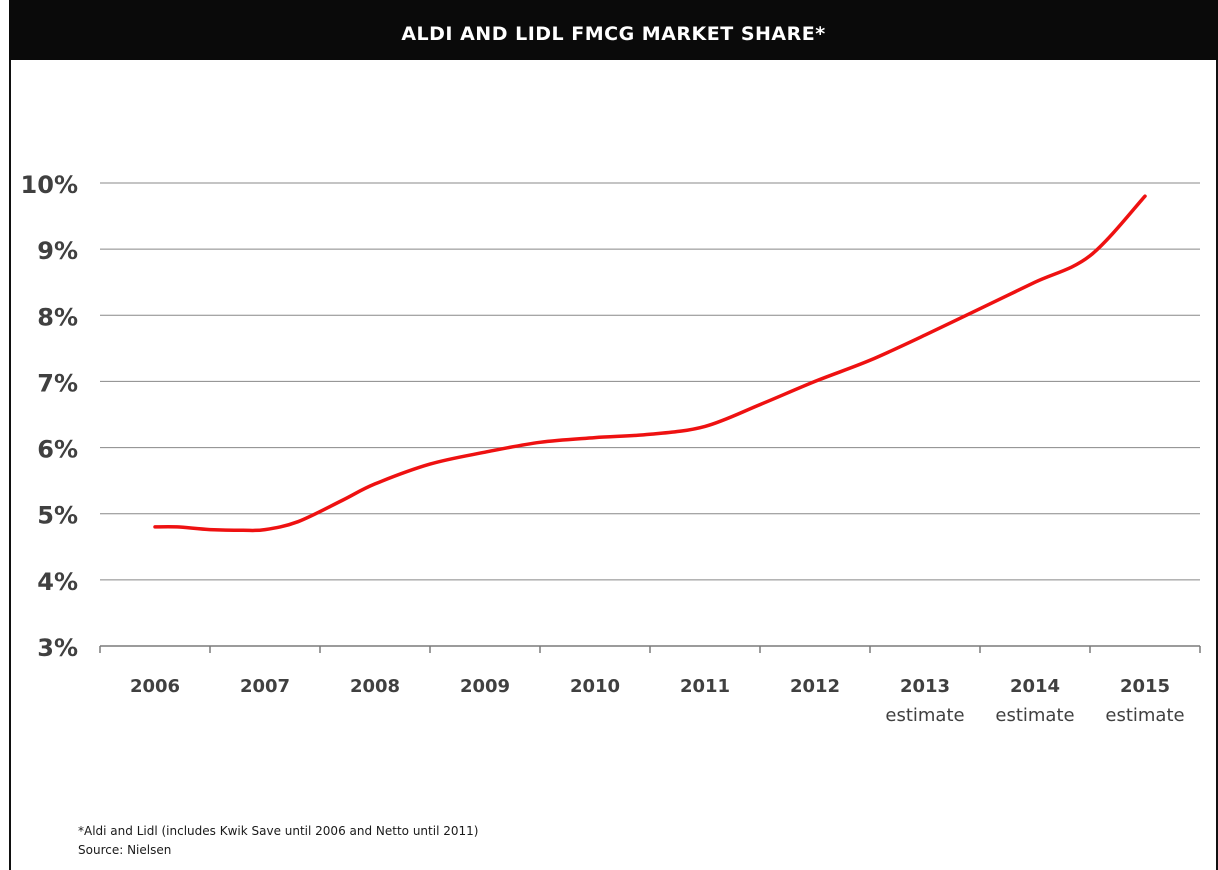 This screenshot has height=870, width=1218. What do you see at coordinates (57, 251) in the screenshot?
I see `y-tick-label: 9%` at bounding box center [57, 251].